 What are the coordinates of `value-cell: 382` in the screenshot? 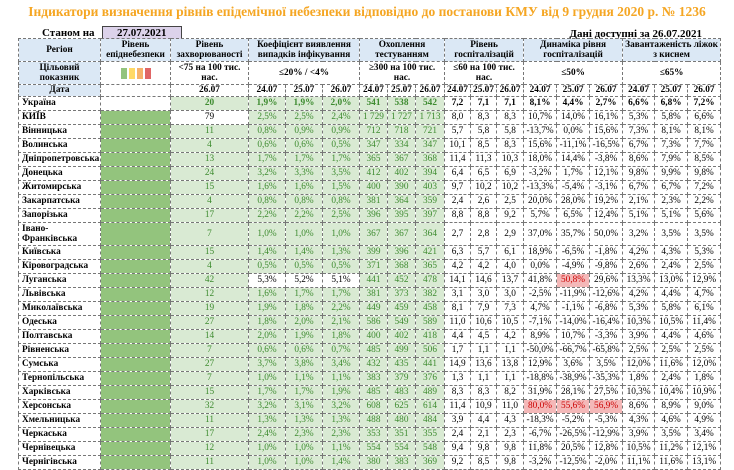 It's located at (430, 294).